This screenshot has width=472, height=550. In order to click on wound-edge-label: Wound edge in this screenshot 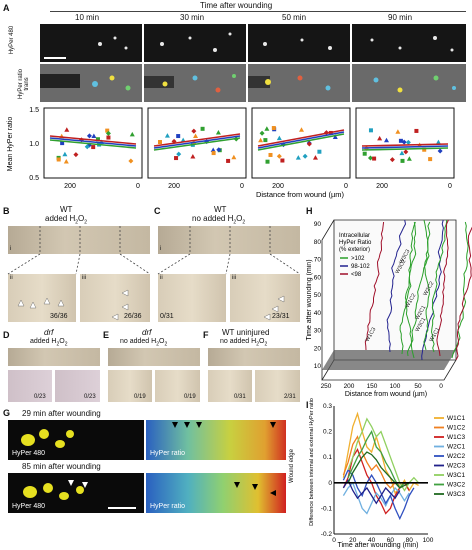, I will do `click(292, 466)`.